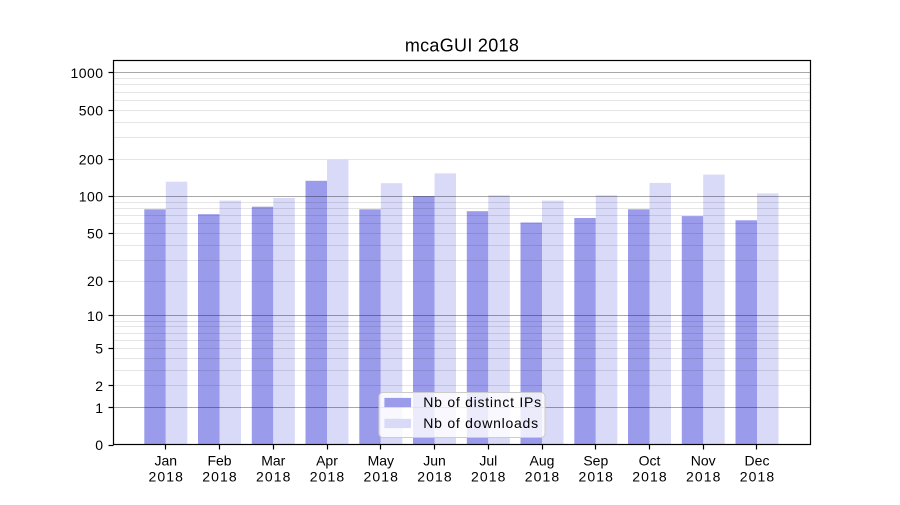  I want to click on svg-text: Aug, so click(542, 461).